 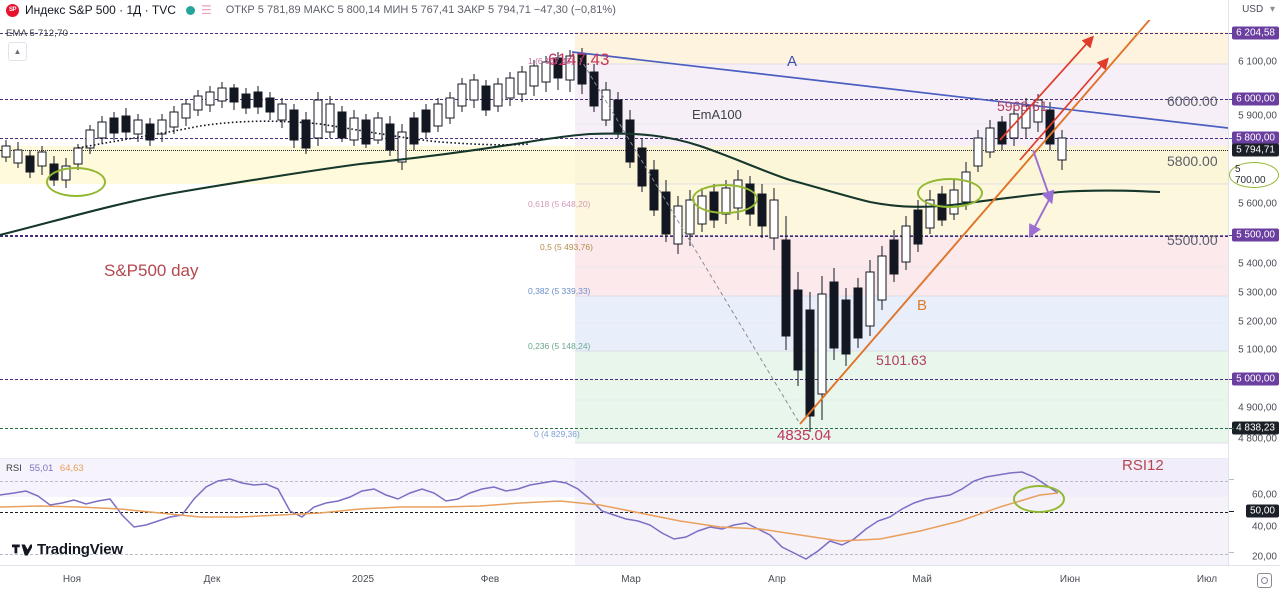 What do you see at coordinates (206, 10) in the screenshot?
I see `equals-icon: ☰` at bounding box center [206, 10].